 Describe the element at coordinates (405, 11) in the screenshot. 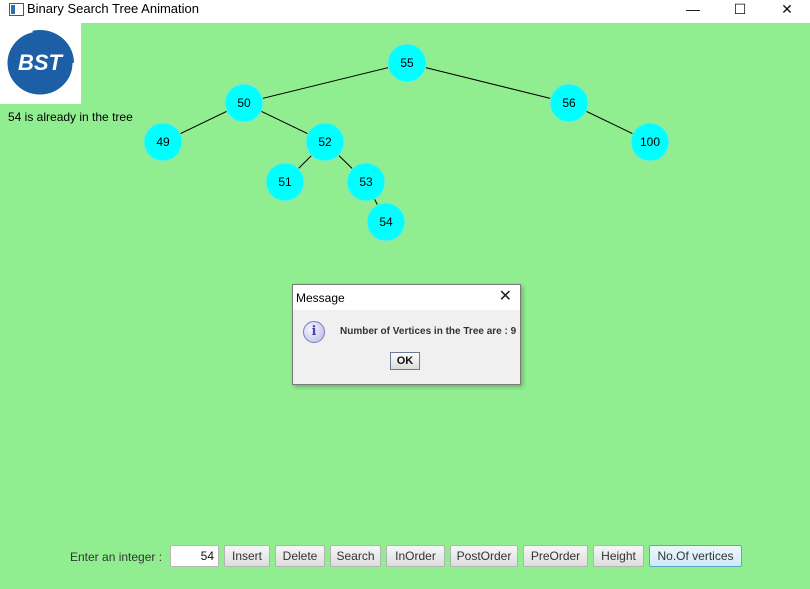

I see `title-bar: Binary Search Tree Animation — ☐ ✕` at that location.